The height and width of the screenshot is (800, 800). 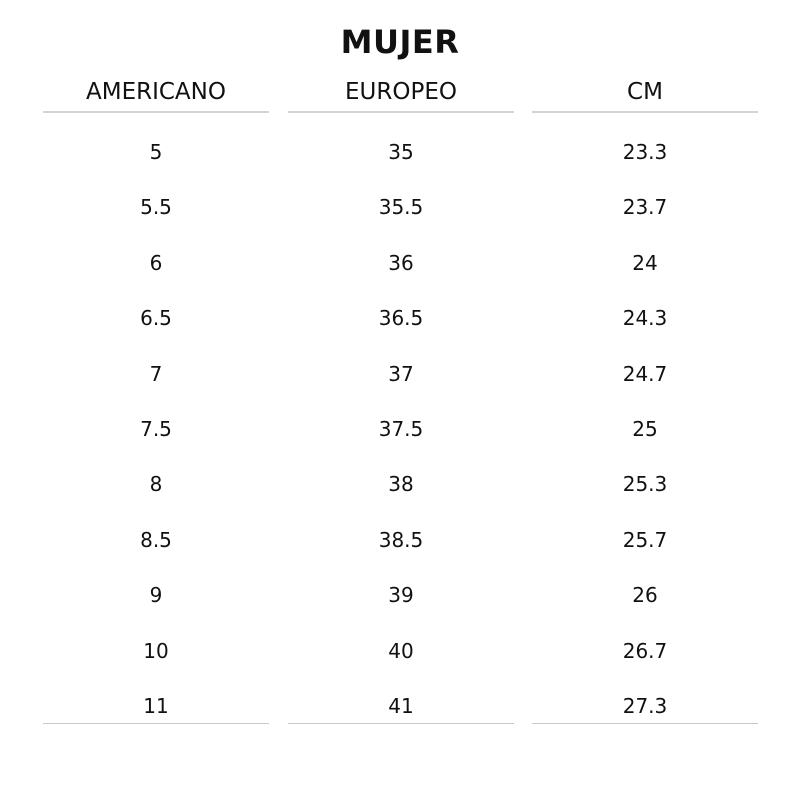 What do you see at coordinates (645, 705) in the screenshot?
I see `table-cell: 27.3` at bounding box center [645, 705].